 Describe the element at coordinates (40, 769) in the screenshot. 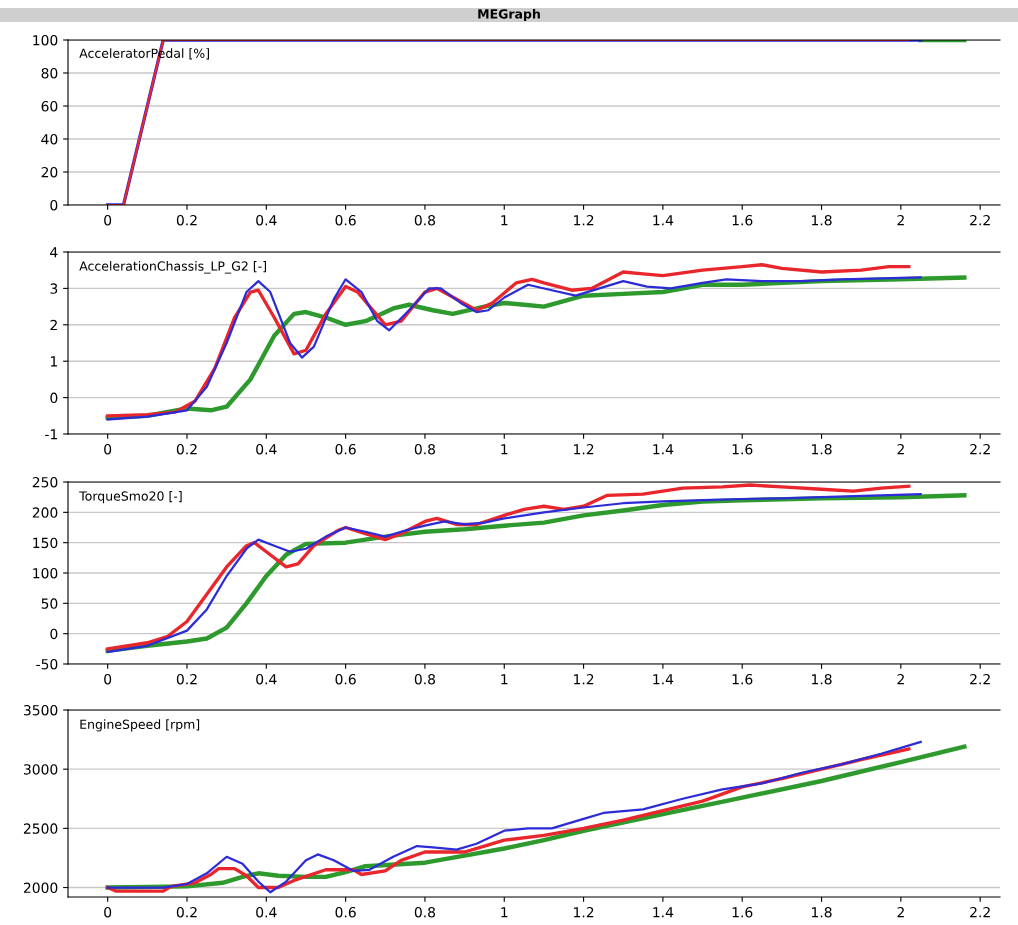

I see `y-tick-label: 3000` at that location.